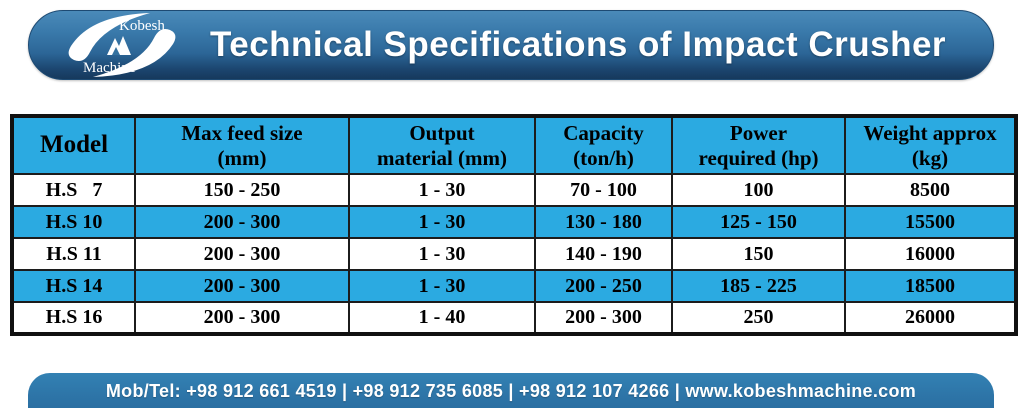 The height and width of the screenshot is (408, 1024). What do you see at coordinates (603, 254) in the screenshot?
I see `value-cell: 140 - 190` at bounding box center [603, 254].